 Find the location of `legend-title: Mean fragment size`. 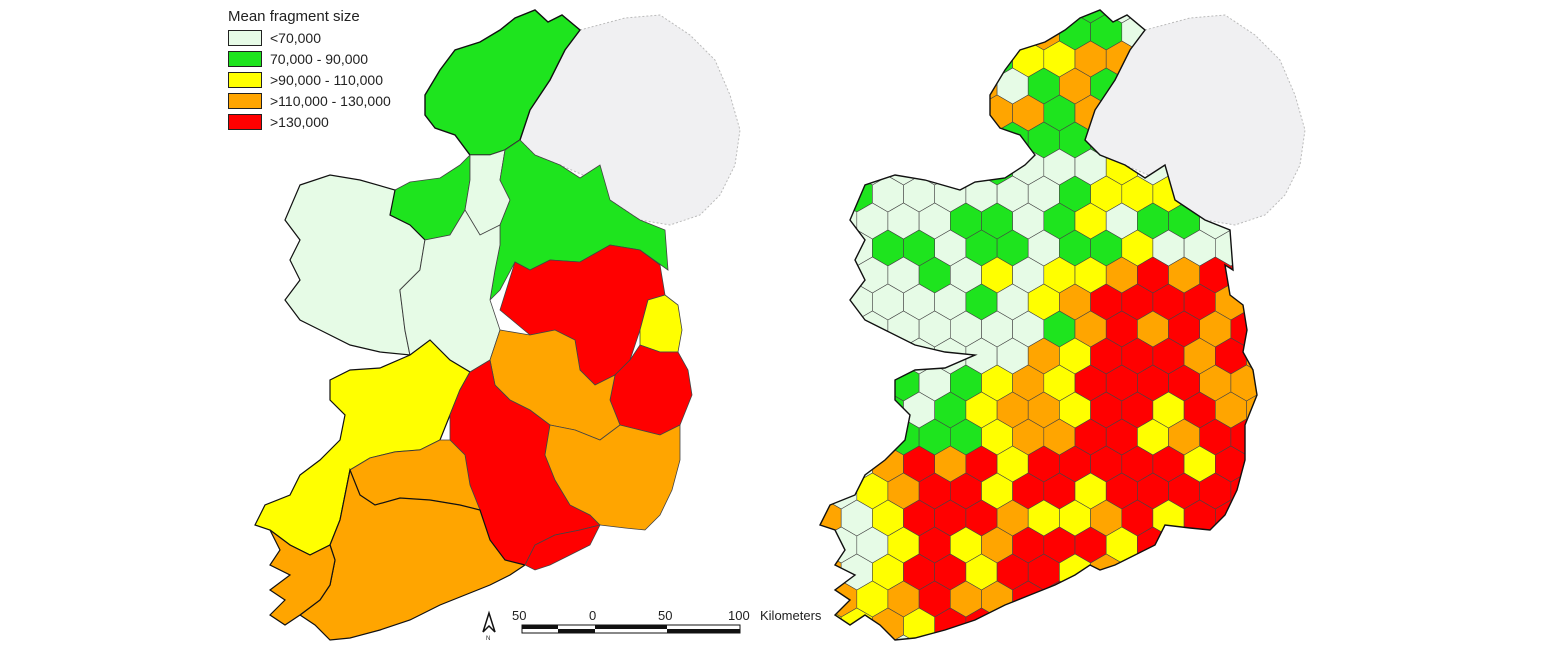

legend-title: Mean fragment size is located at coordinates (294, 16).